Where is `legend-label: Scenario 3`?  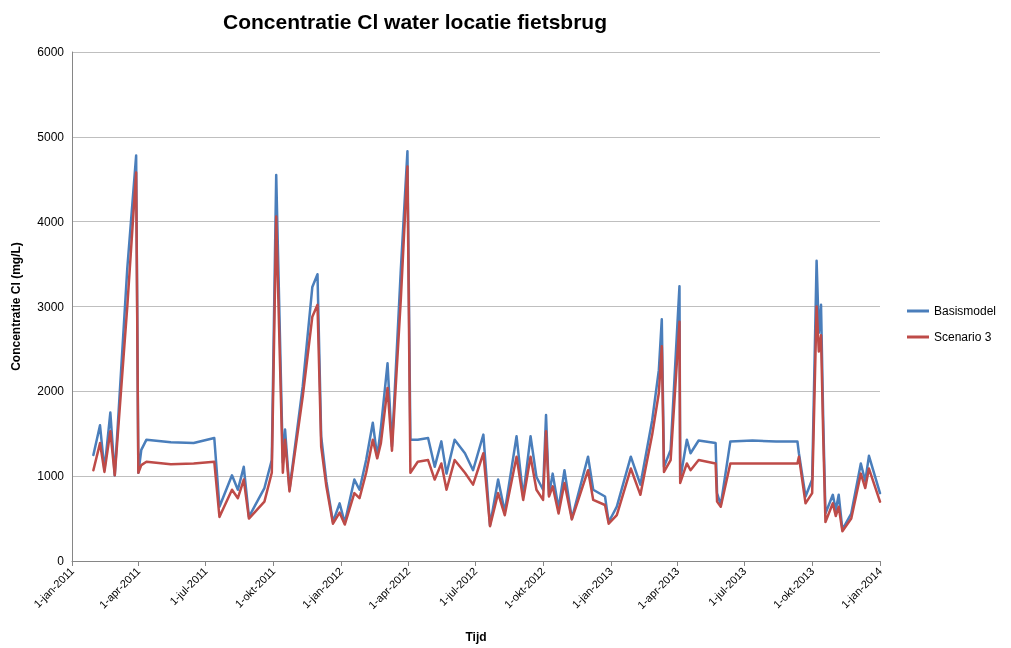
legend-label: Scenario 3 is located at coordinates (962, 337).